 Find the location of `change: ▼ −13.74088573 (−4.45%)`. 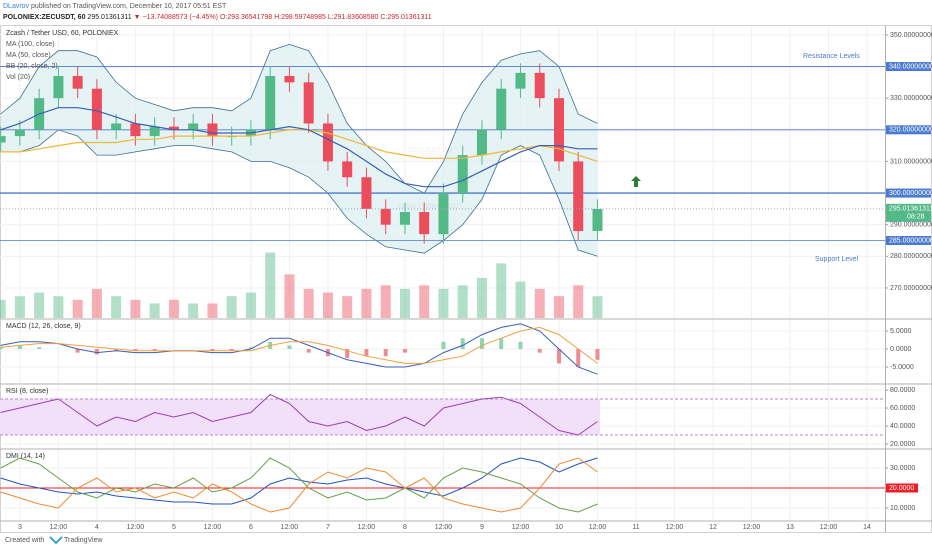

change: ▼ −13.74088573 (−4.45%) is located at coordinates (176, 17).